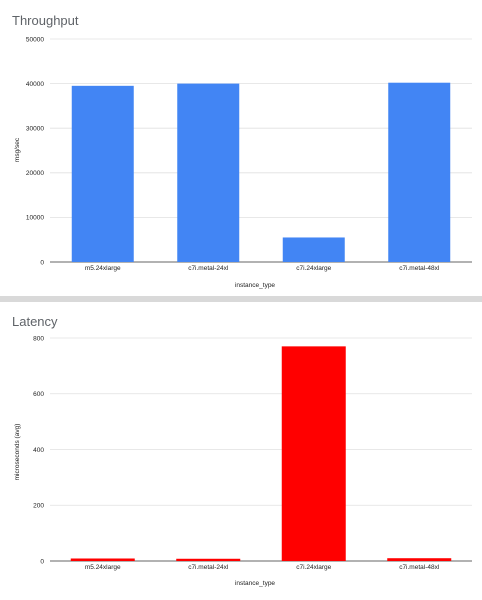  I want to click on y-axis-label: microseconds (avg), so click(17, 452).